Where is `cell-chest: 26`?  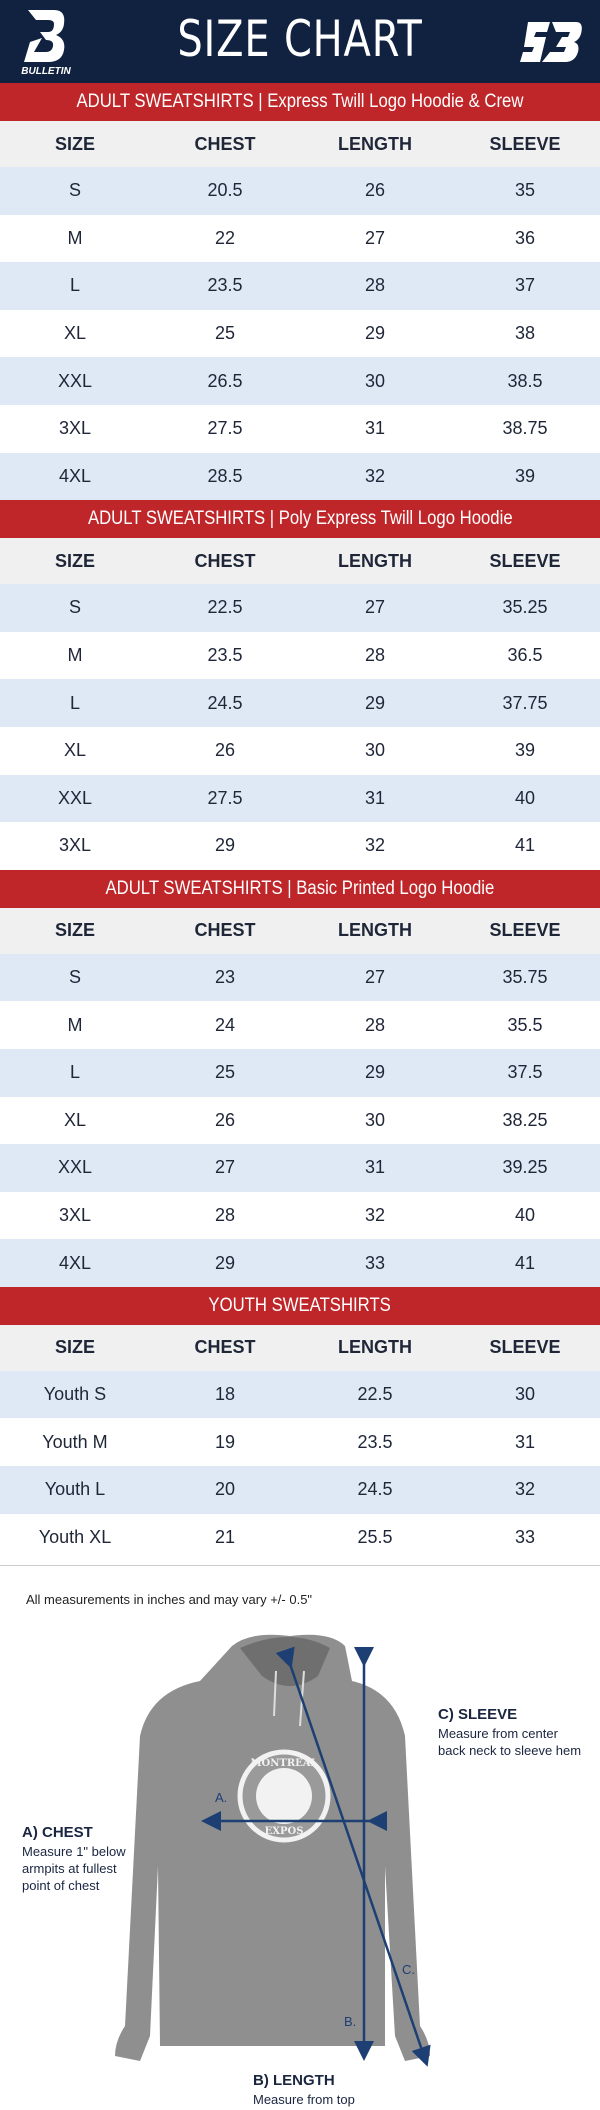
cell-chest: 26 is located at coordinates (225, 1119).